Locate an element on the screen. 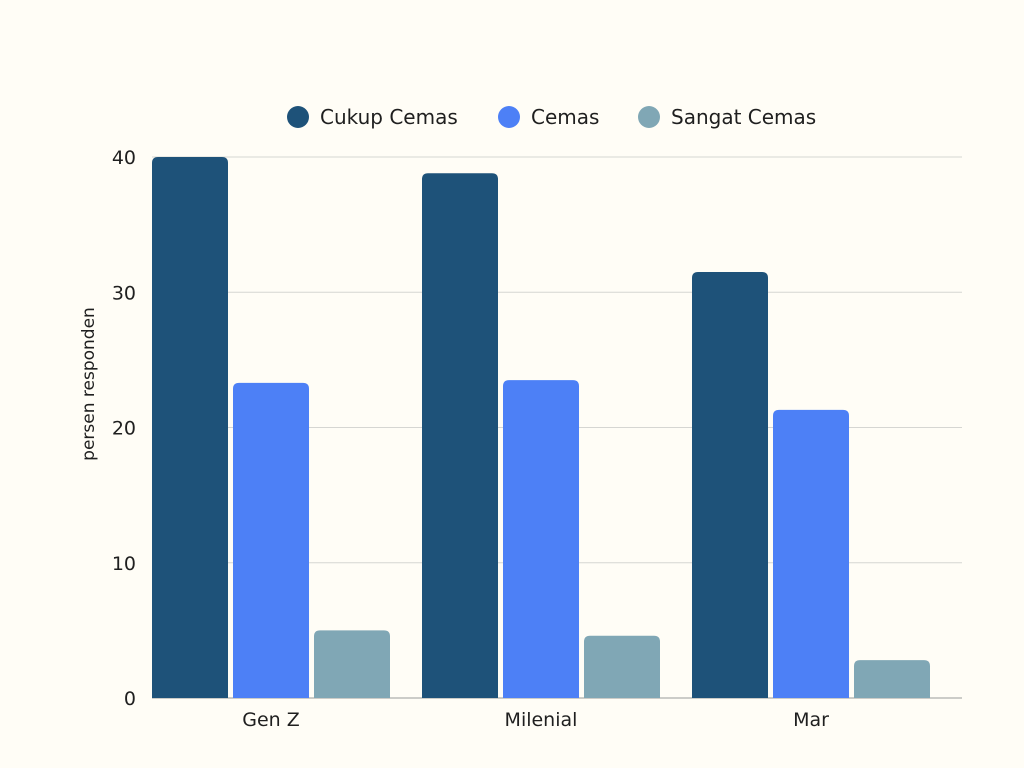 Image resolution: width=1024 pixels, height=768 pixels. y-tick-label: 30 is located at coordinates (124, 293).